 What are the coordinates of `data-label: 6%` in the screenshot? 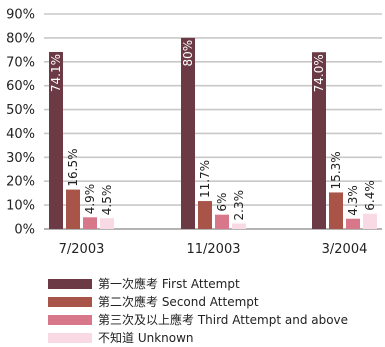 It's located at (222, 202).